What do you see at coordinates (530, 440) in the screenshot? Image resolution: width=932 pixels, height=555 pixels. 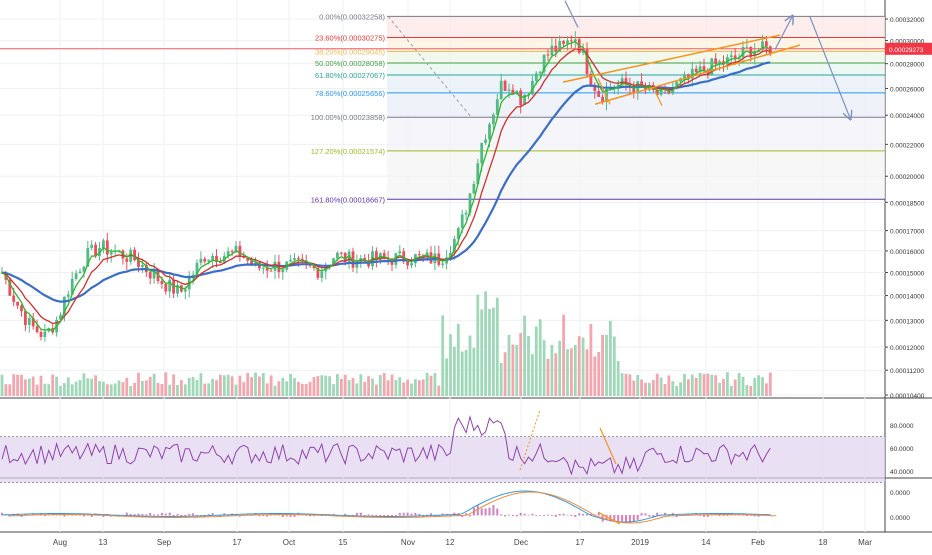 I see `rsi-trendline` at bounding box center [530, 440].